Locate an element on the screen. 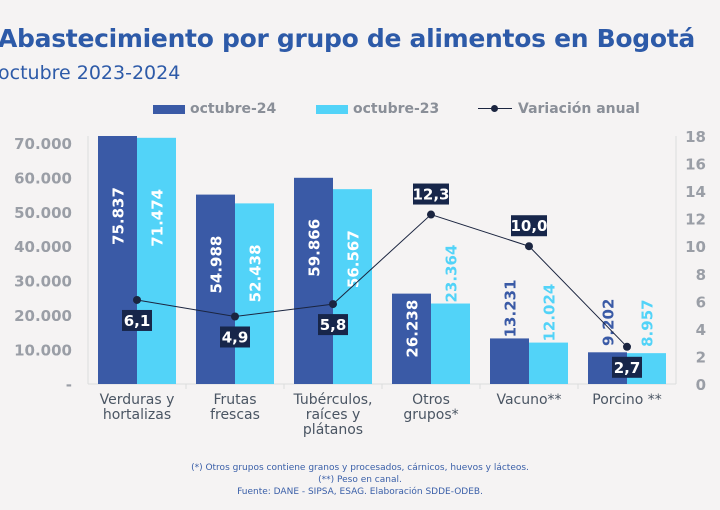  left-tick-label: 20.000 is located at coordinates (43, 316).